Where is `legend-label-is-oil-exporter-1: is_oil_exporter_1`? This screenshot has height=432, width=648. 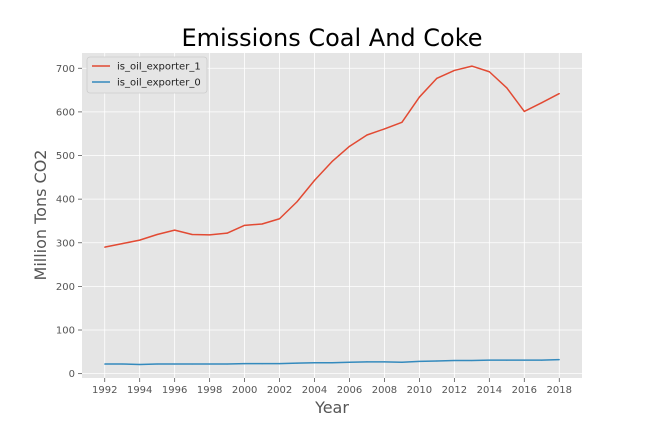
legend-label-is-oil-exporter-1: is_oil_exporter_1 is located at coordinates (159, 67).